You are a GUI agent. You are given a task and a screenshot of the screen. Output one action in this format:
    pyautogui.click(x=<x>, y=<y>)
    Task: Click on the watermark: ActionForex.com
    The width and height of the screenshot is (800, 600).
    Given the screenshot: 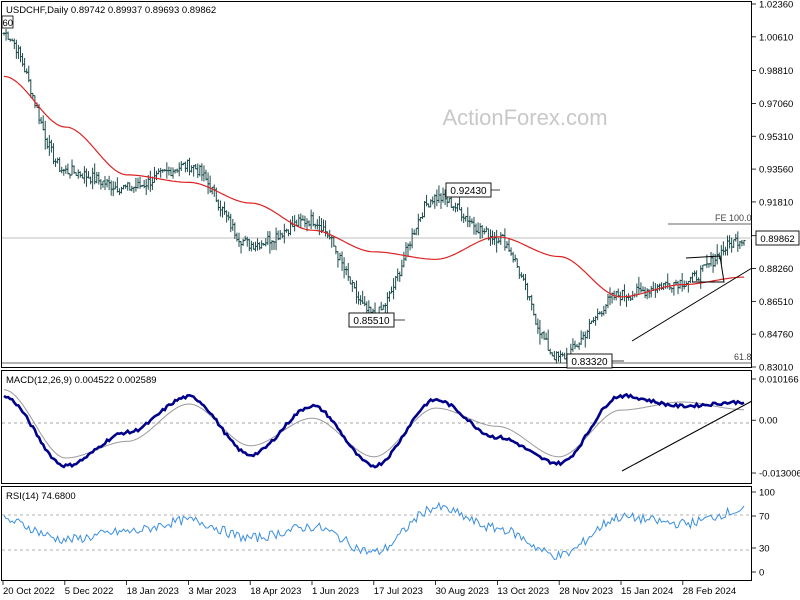 What is the action you would take?
    pyautogui.click(x=524, y=117)
    